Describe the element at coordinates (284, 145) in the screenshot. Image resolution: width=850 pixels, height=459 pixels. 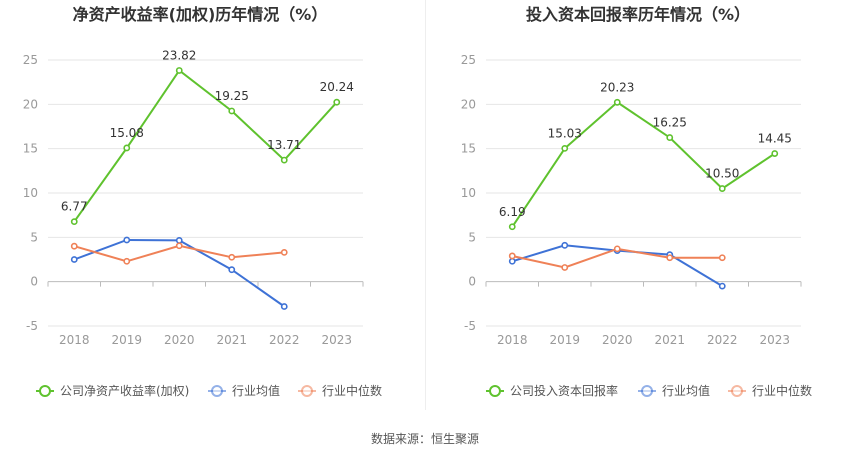
I see `data-label: 13.71` at that location.